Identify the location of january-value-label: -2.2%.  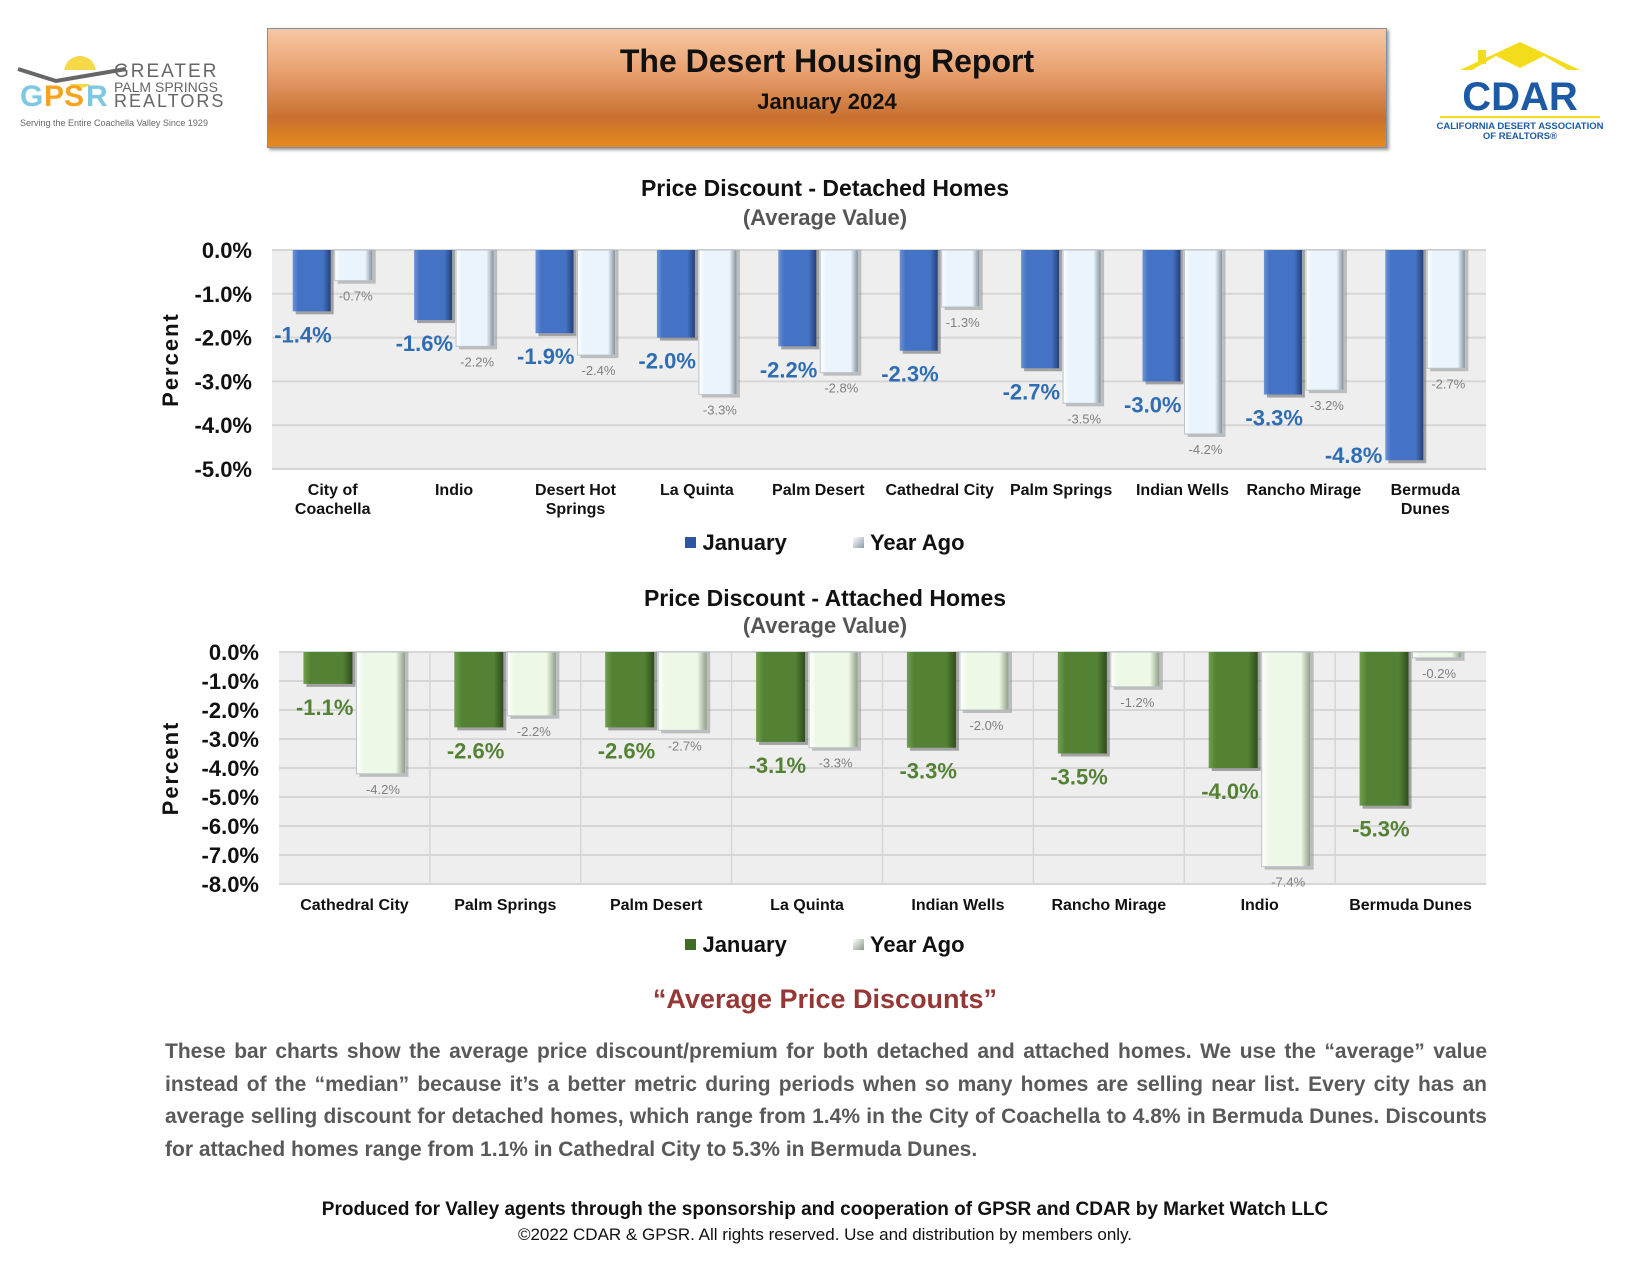
(788, 369).